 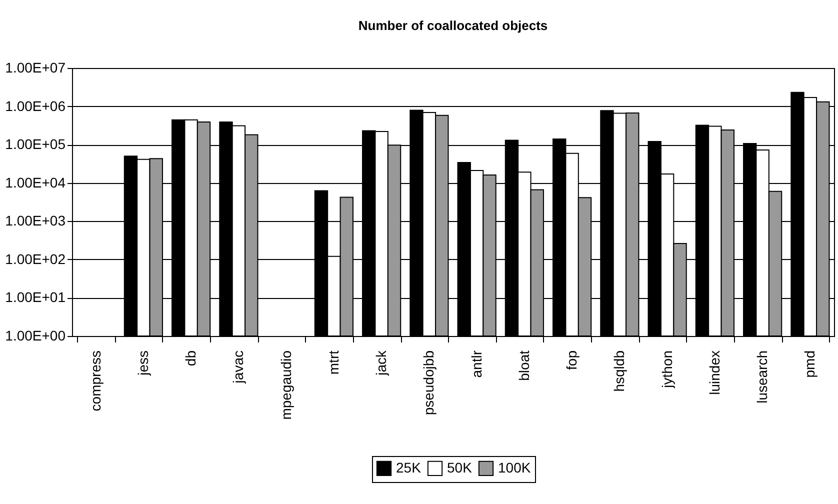 I want to click on y-tick-label: 1.00E+04, so click(x=35, y=182).